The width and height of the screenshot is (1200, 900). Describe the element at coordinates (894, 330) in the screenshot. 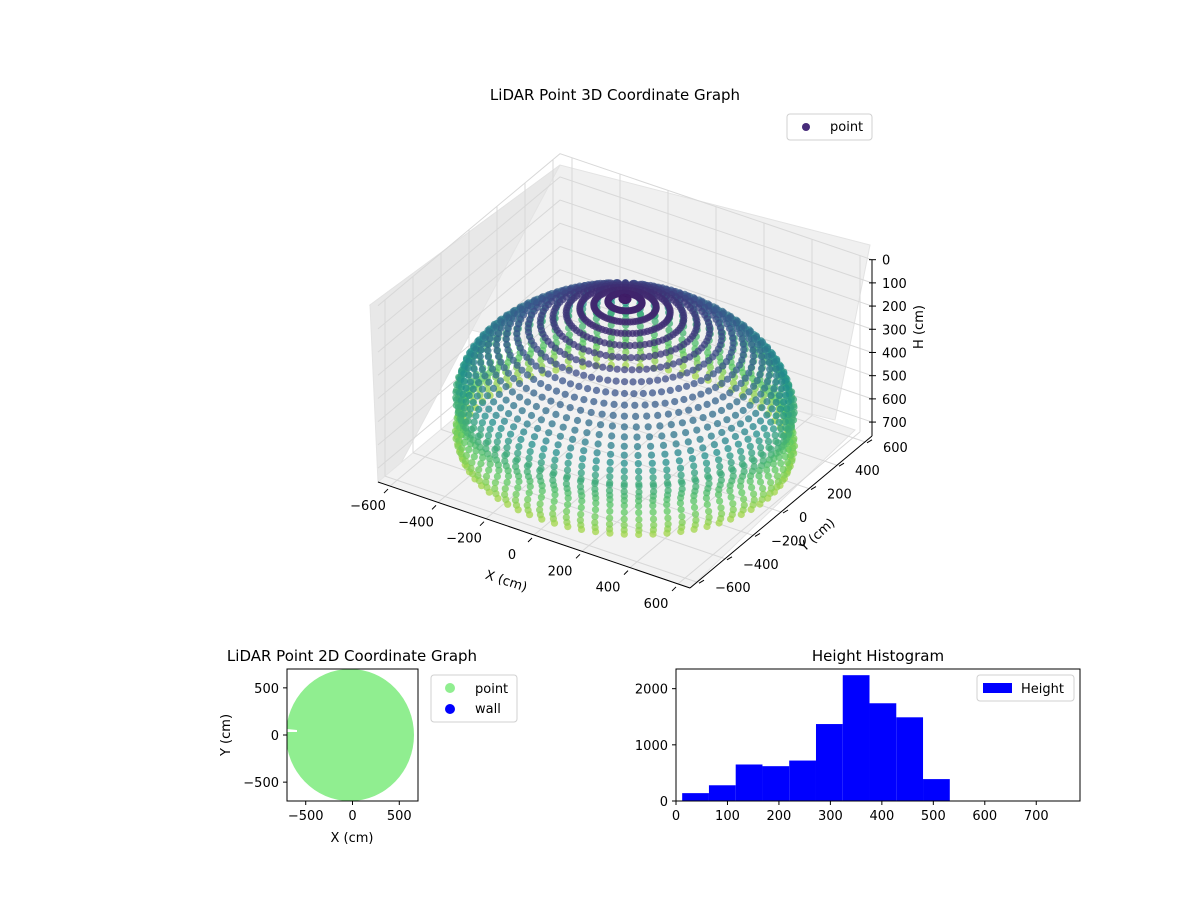

I see `z-tick-label: 300` at that location.